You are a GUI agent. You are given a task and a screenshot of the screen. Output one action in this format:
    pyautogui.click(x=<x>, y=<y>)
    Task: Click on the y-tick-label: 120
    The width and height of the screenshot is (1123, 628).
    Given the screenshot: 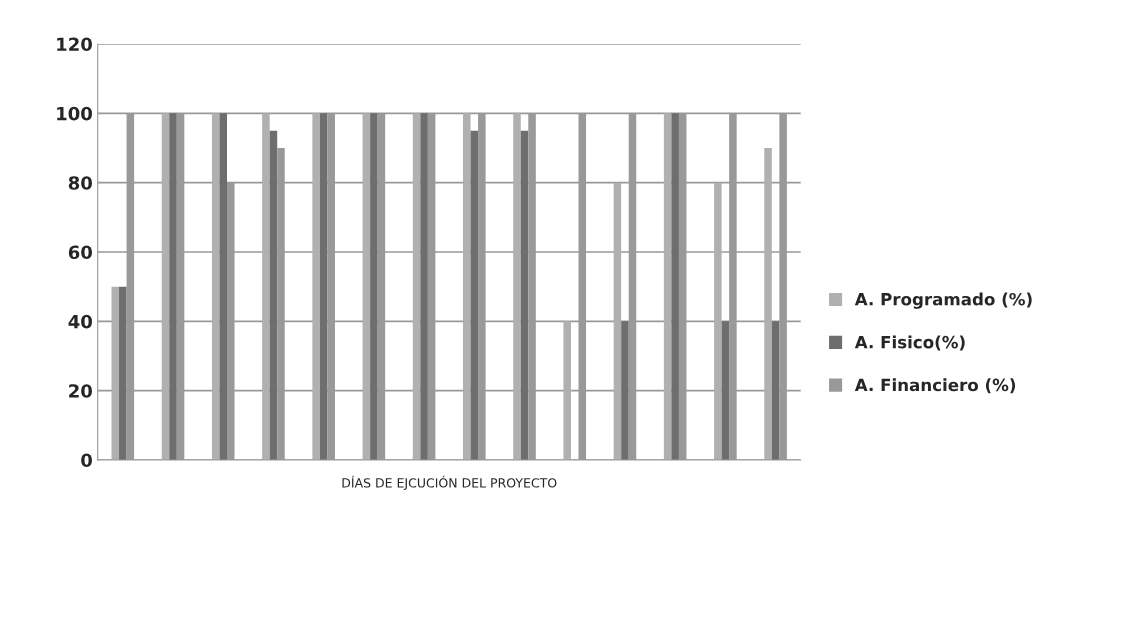 What is the action you would take?
    pyautogui.click(x=74, y=44)
    